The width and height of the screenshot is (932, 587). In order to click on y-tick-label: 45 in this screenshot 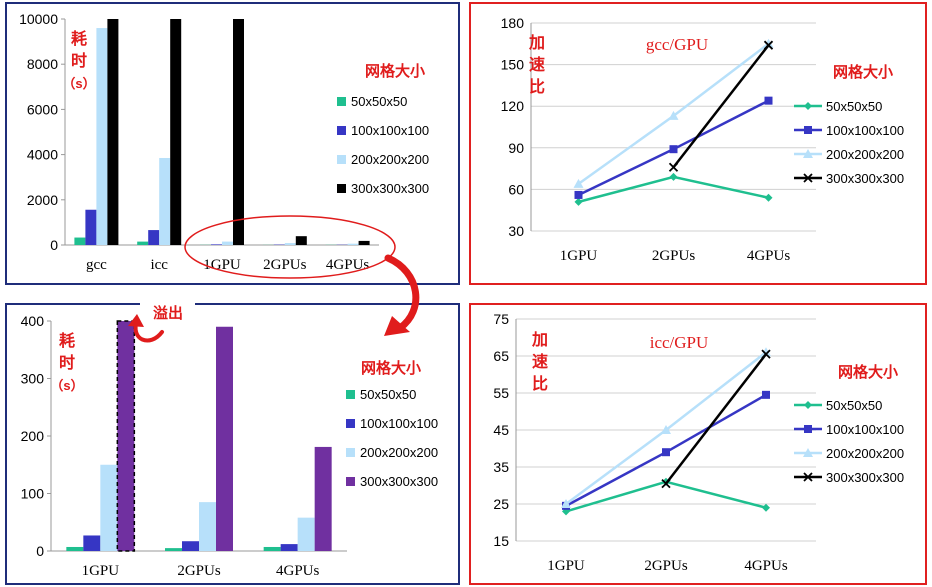, I will do `click(501, 430)`.